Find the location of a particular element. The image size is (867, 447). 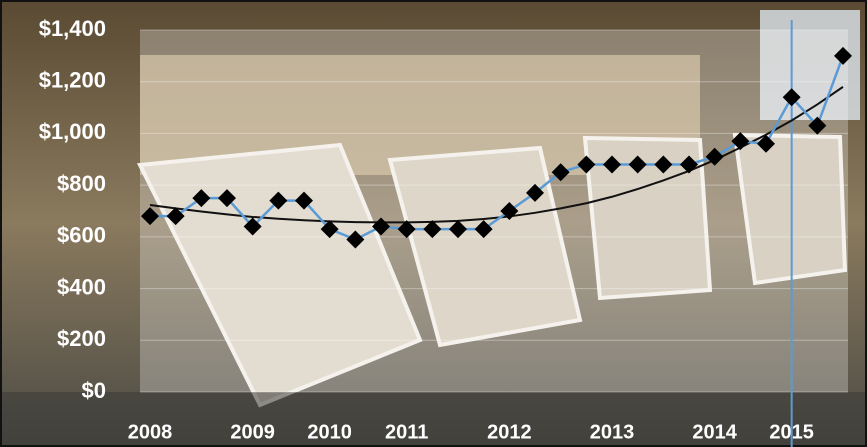

x-tick-label: 2008 is located at coordinates (150, 432).